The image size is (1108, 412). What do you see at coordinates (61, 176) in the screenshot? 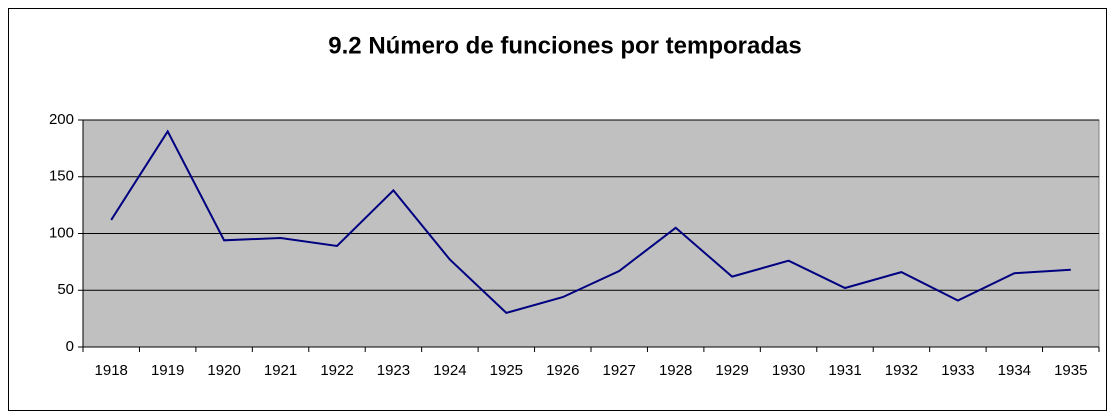
I see `y-tick-label: 150` at bounding box center [61, 176].